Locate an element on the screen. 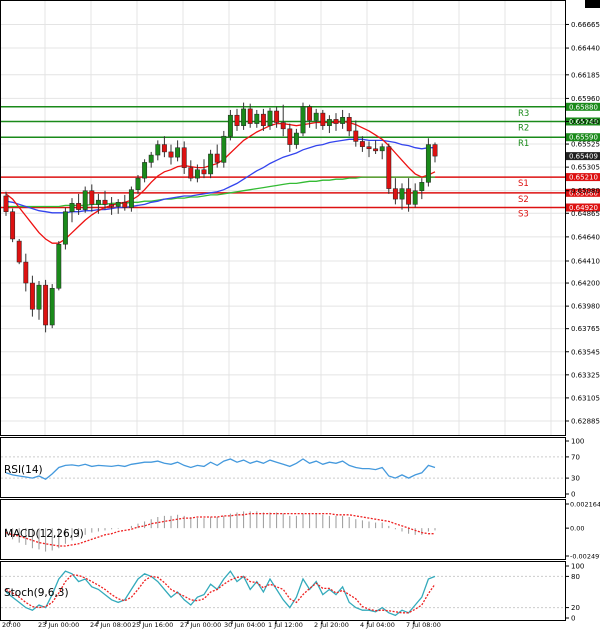 The height and width of the screenshot is (629, 600). stoch-panel-label: Stoch(9,6,3) is located at coordinates (36, 593).